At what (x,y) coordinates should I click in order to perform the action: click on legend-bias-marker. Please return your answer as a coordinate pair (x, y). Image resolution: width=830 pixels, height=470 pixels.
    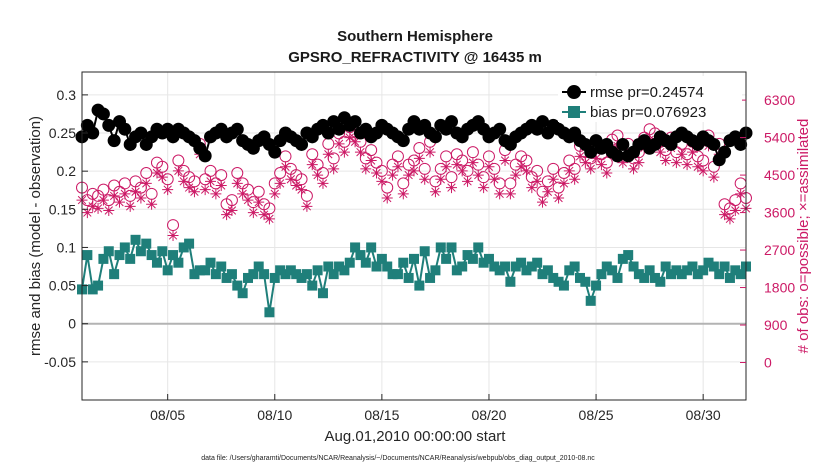
    Looking at the image, I should click on (574, 112).